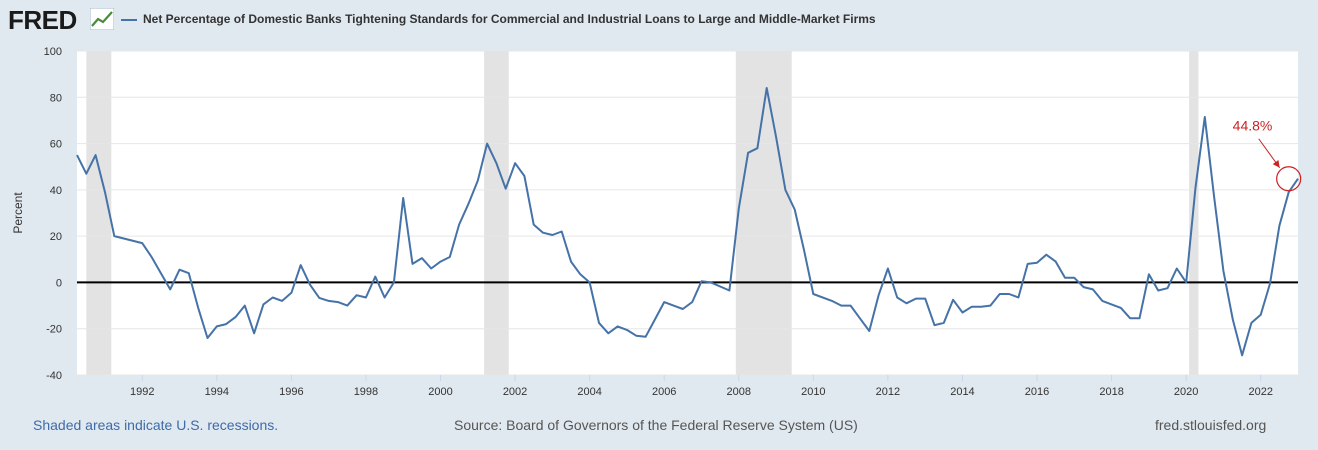 Image resolution: width=1318 pixels, height=450 pixels. What do you see at coordinates (515, 392) in the screenshot?
I see `x-tick-label: 2002` at bounding box center [515, 392].